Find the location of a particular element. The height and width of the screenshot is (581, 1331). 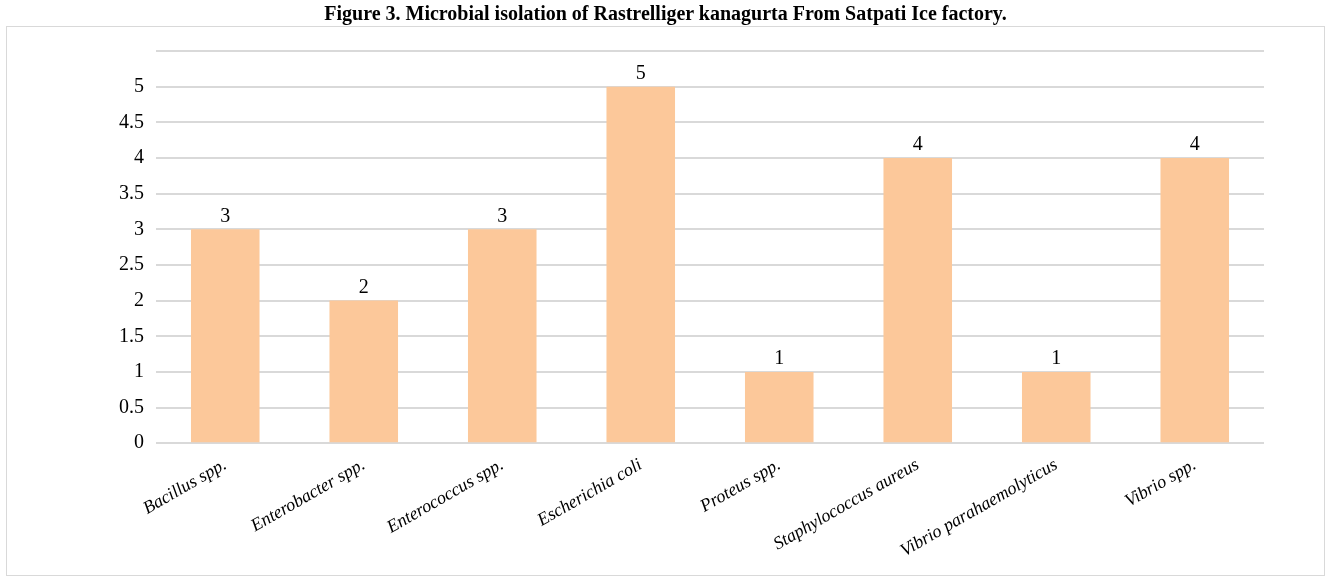

y-tick-label: 4.5 is located at coordinates (131, 120).